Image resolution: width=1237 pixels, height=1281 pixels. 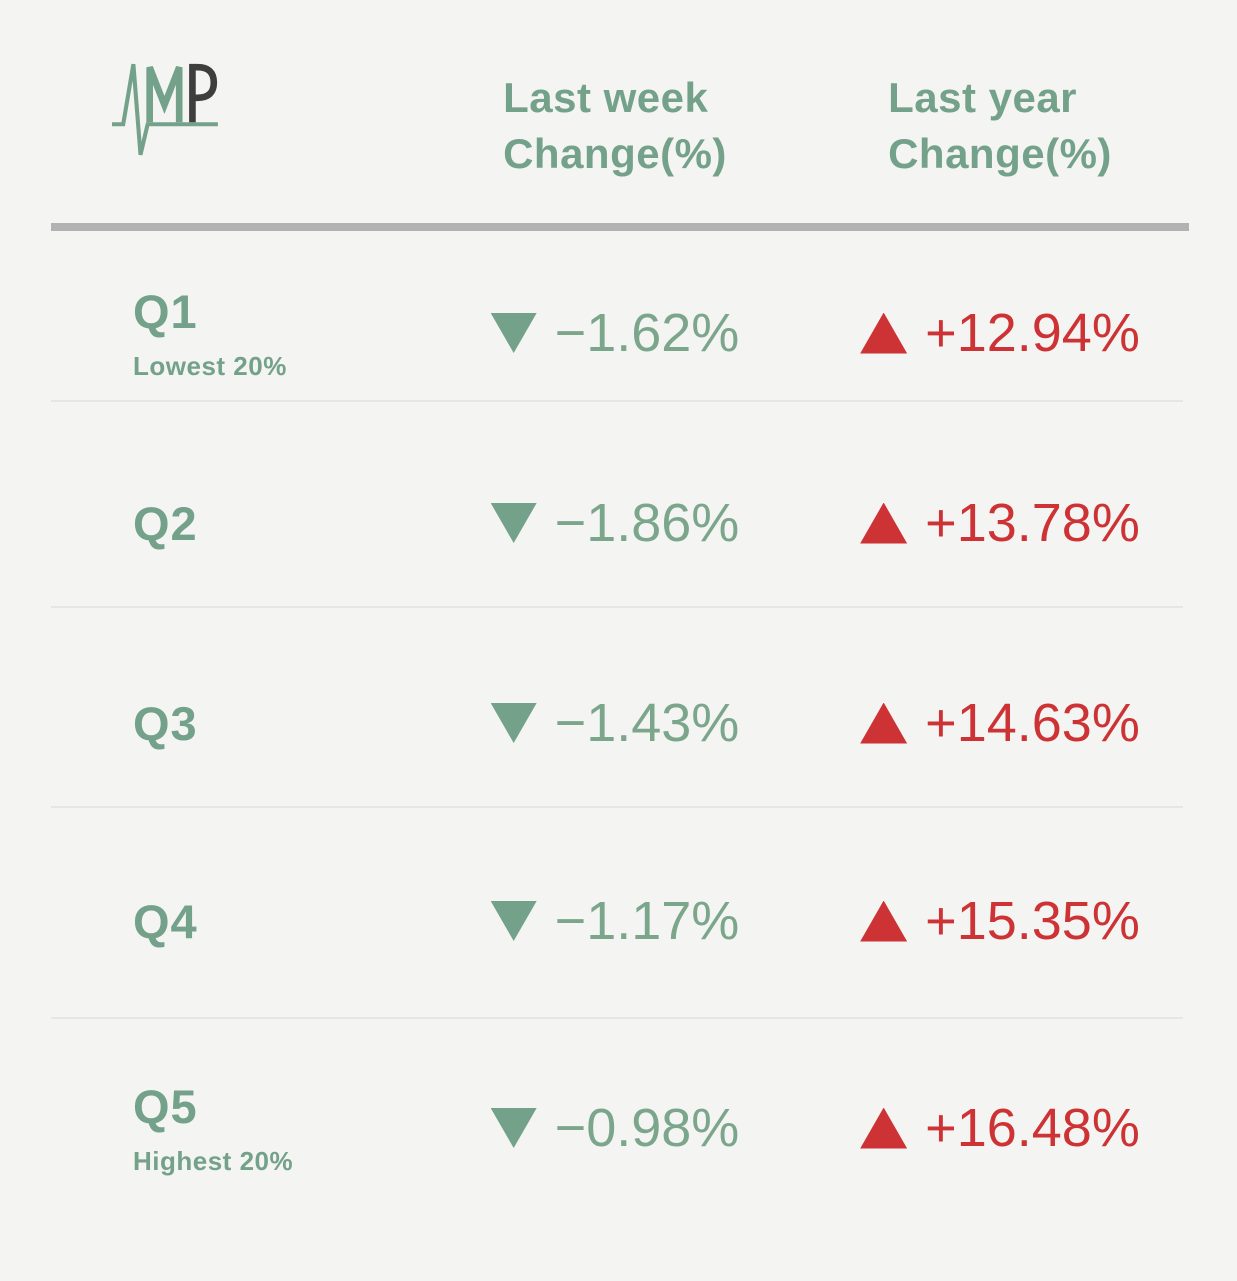 What do you see at coordinates (165, 523) in the screenshot?
I see `quintile-label: Q2` at bounding box center [165, 523].